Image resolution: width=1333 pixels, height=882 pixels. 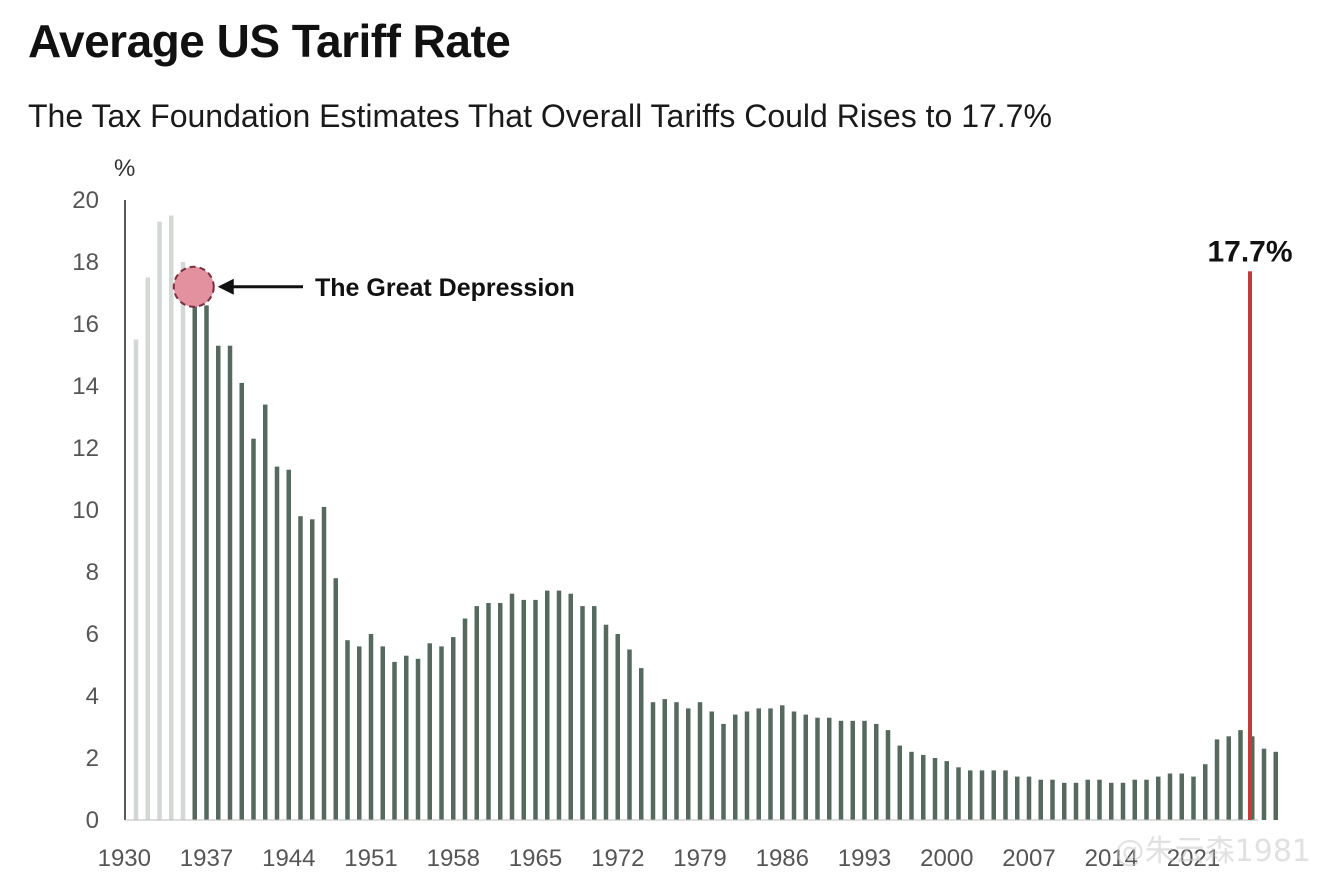 What do you see at coordinates (711, 765) in the screenshot?
I see `bar-1980` at bounding box center [711, 765].